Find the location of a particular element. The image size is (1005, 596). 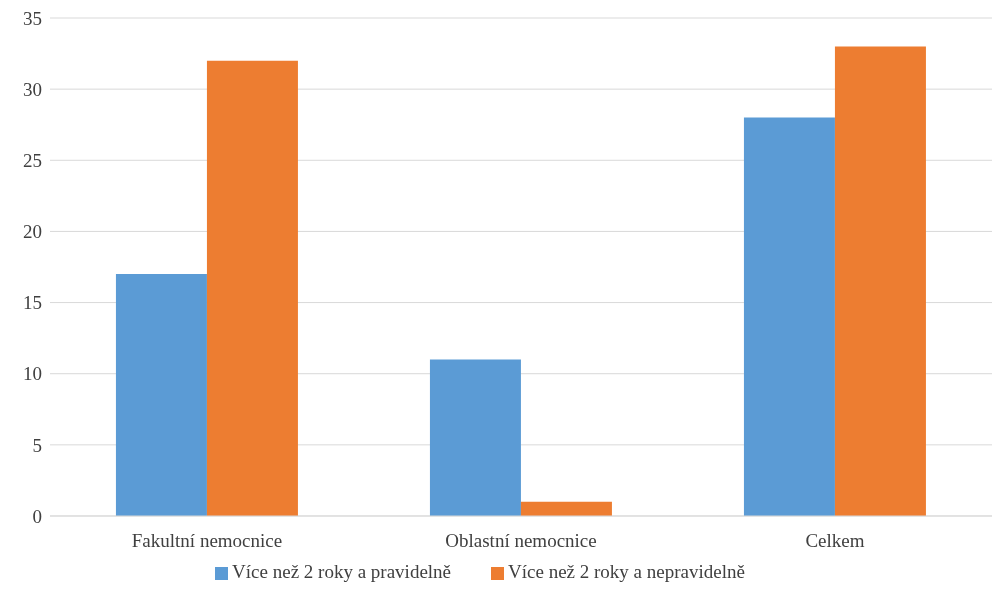

y-tick-label: 15 is located at coordinates (32, 303).